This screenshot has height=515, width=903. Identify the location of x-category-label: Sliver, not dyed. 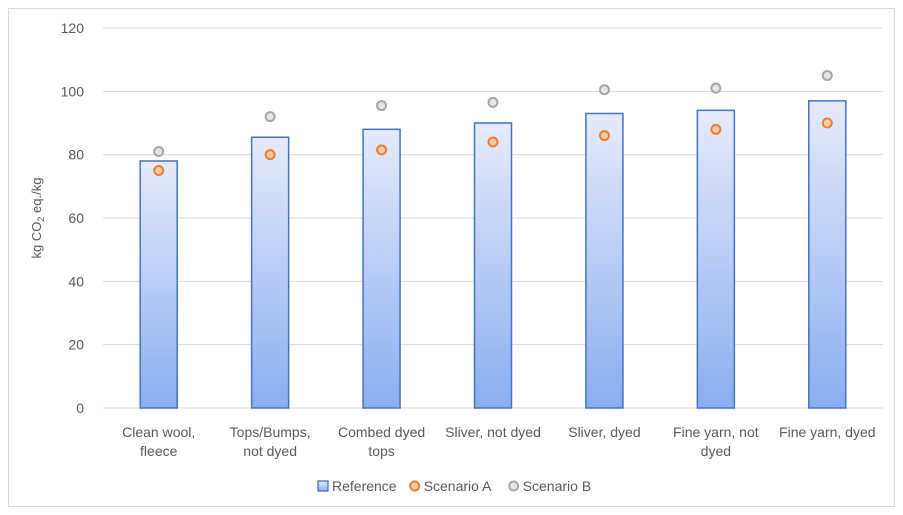
(493, 432).